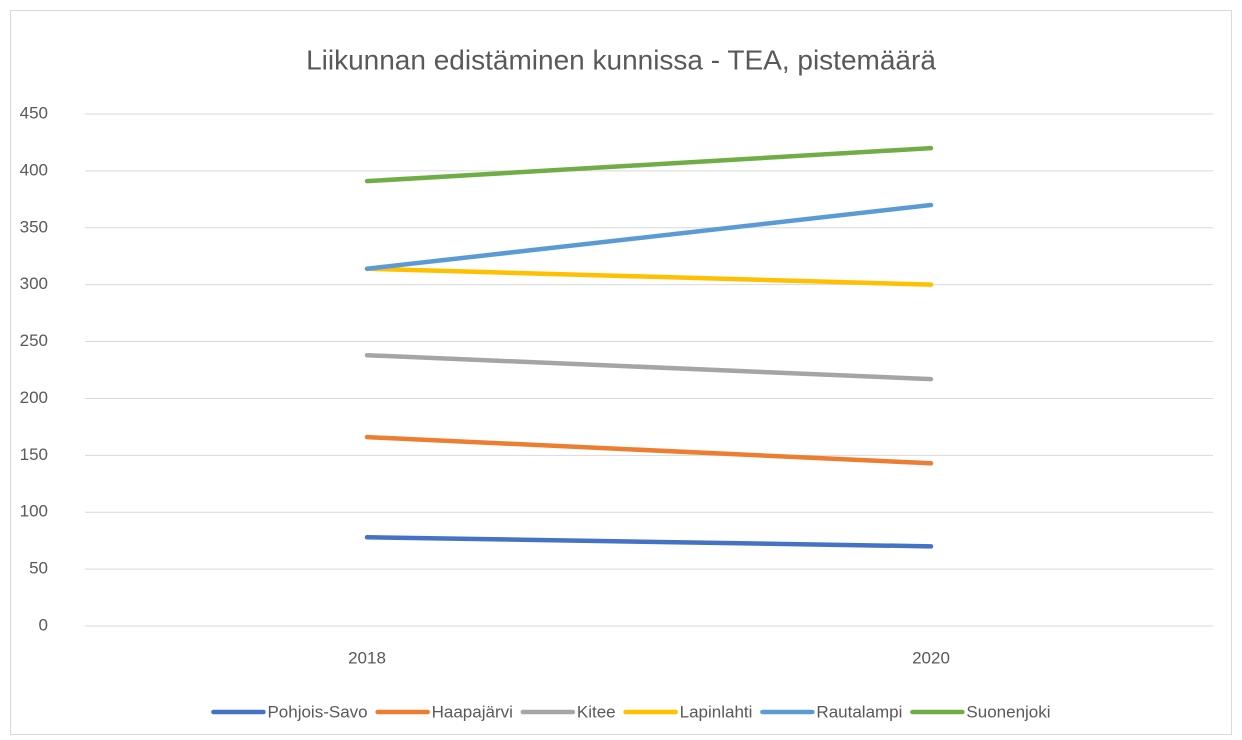  Describe the element at coordinates (317, 711) in the screenshot. I see `legend-label: Pohjois-Savo` at that location.